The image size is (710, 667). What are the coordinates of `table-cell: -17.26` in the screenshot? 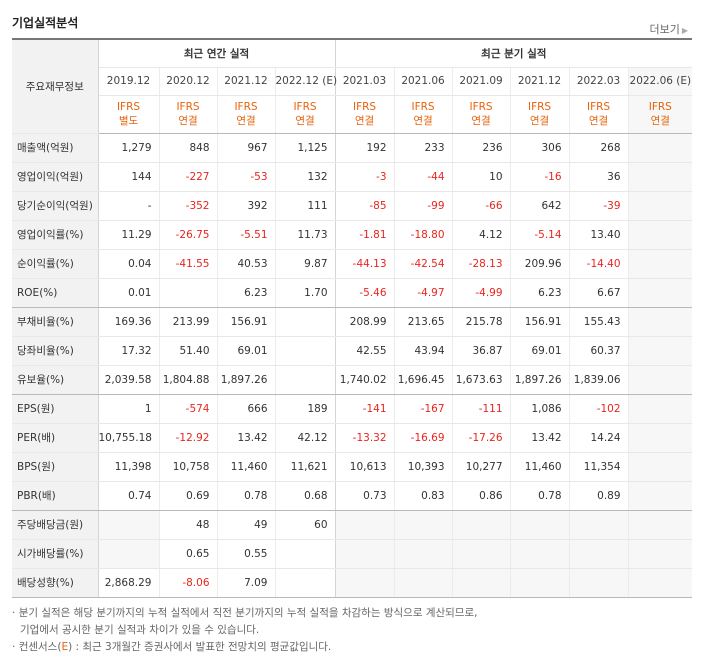 It's located at (481, 438).